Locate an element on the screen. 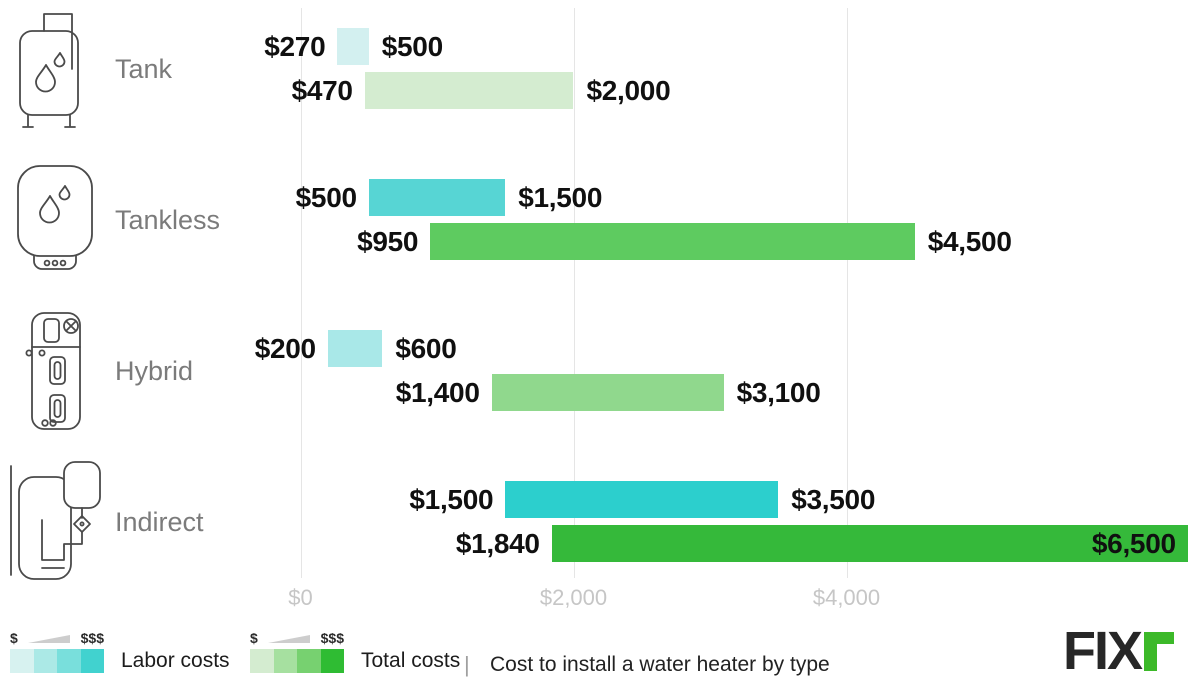  total-cost-ramp: $ $$$ is located at coordinates (297, 638).